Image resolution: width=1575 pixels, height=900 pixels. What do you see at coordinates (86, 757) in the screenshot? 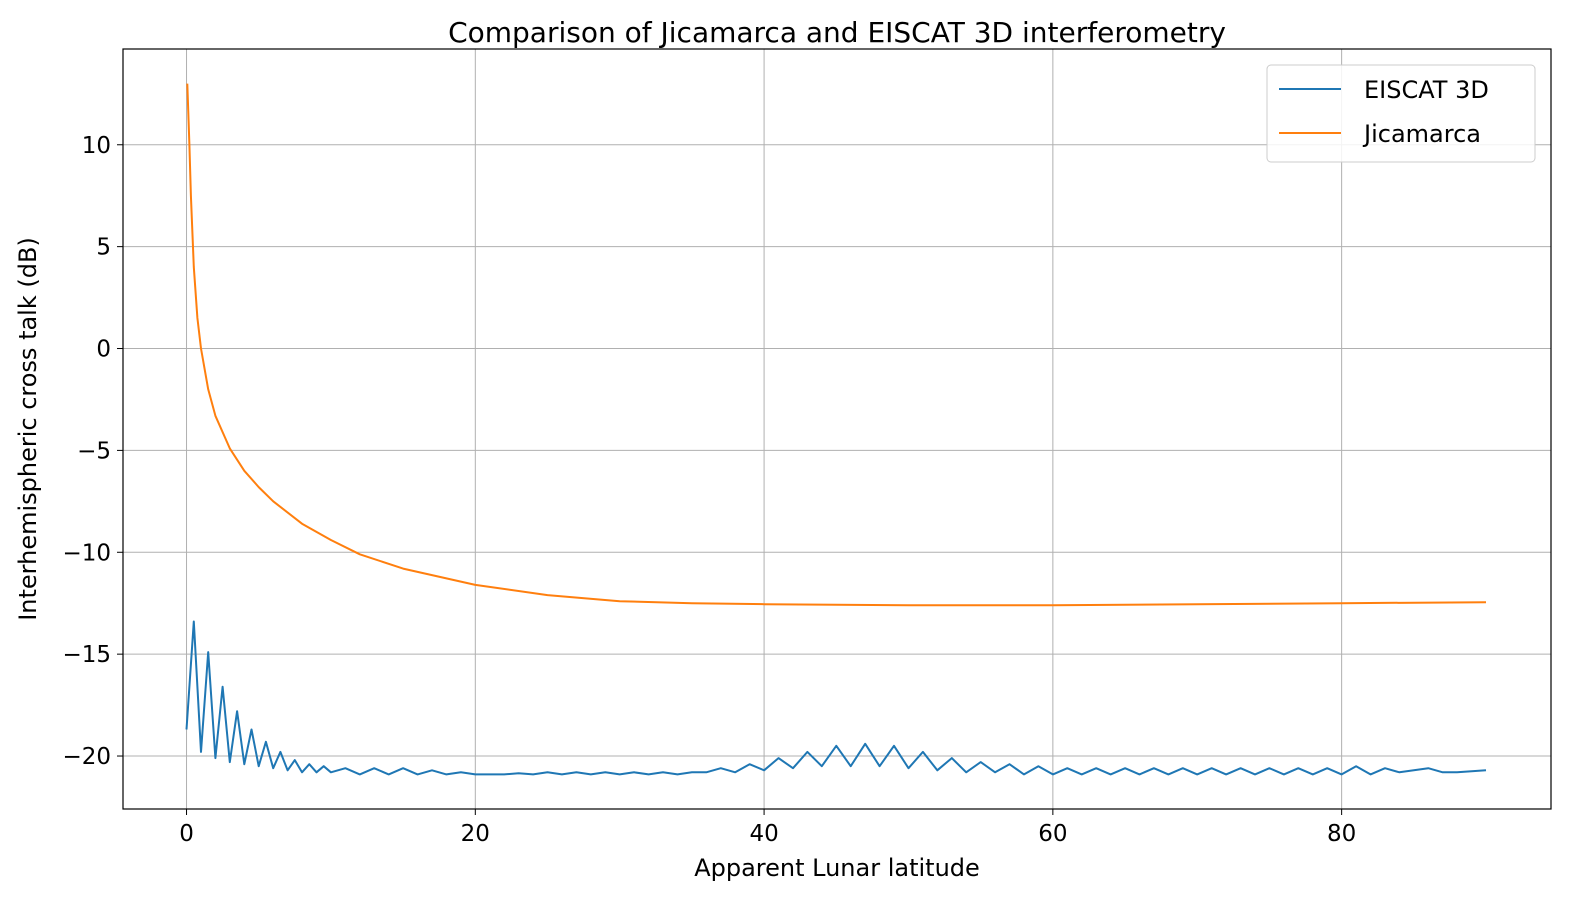
I see `y-tick-label: −20` at bounding box center [86, 757].